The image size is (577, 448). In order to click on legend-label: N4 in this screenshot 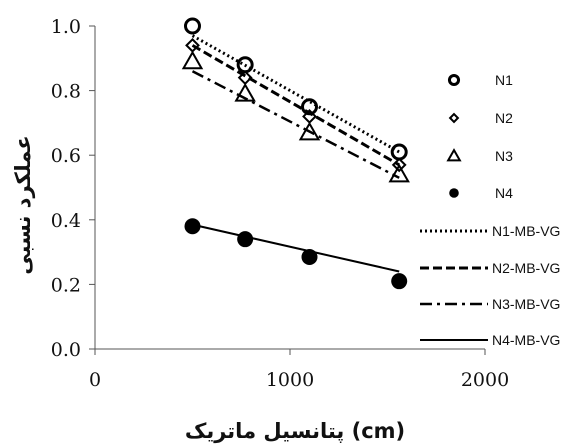, I will do `click(504, 193)`.